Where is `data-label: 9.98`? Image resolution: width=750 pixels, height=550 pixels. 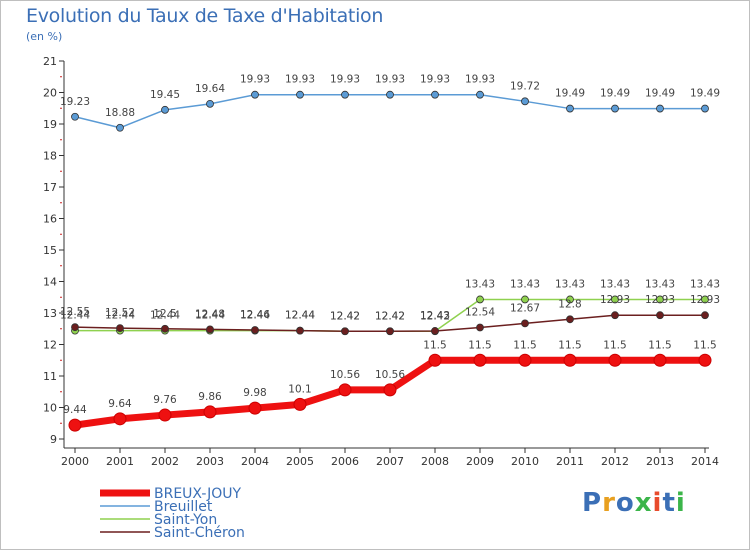 data-label: 9.98 is located at coordinates (254, 393).